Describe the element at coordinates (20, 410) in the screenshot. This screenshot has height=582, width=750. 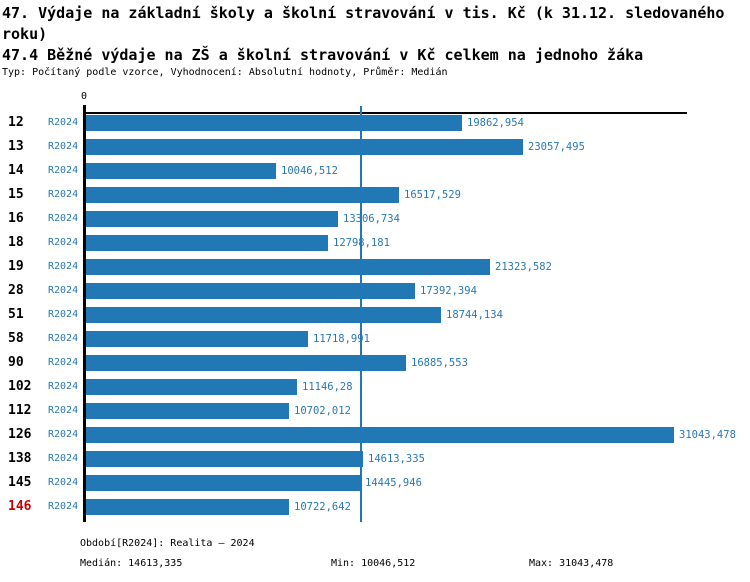
I see `row-id-label: 112` at that location.